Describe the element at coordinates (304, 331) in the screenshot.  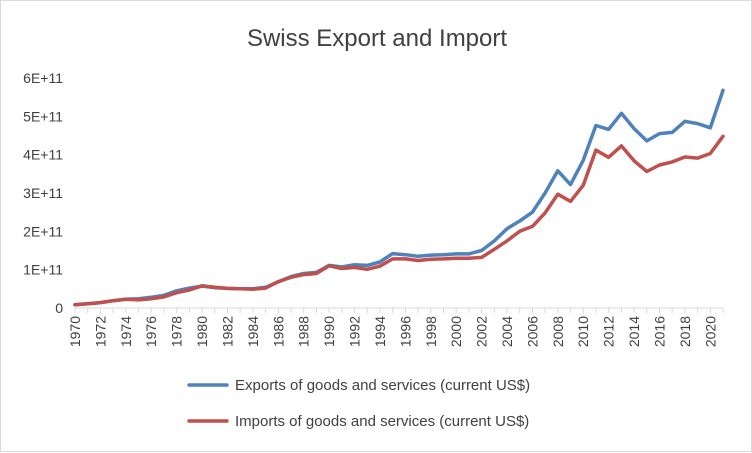
I see `x-tick-label: 1988` at that location.